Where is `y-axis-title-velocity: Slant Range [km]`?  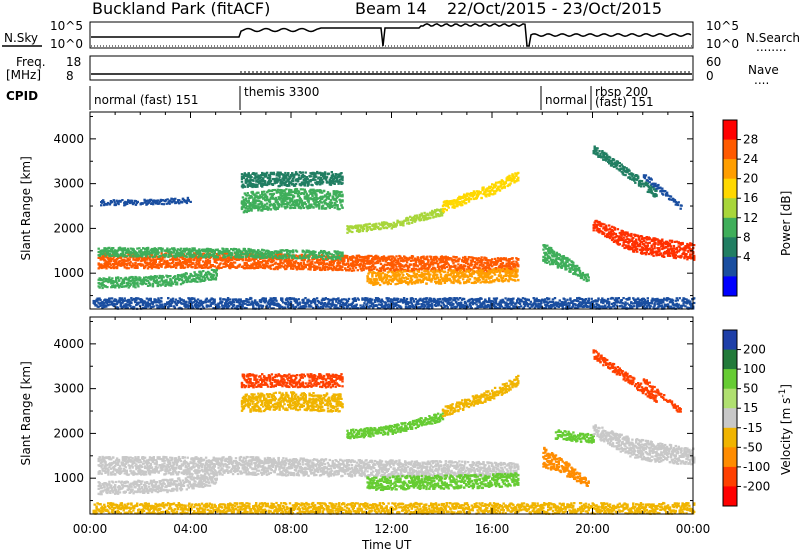
y-axis-title-velocity: Slant Range [km] is located at coordinates (26, 413).